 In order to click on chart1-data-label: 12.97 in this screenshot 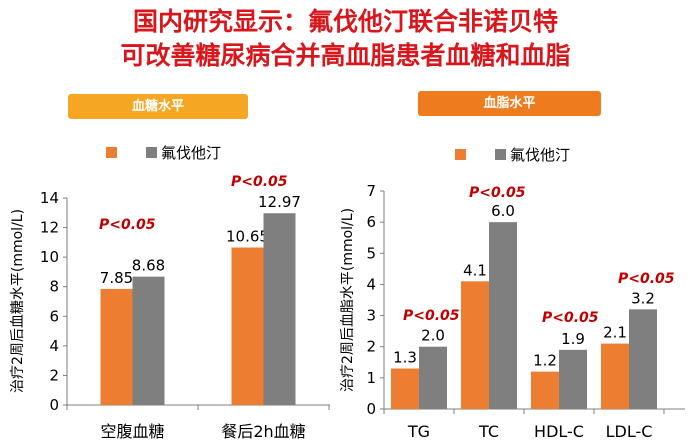, I will do `click(279, 202)`.